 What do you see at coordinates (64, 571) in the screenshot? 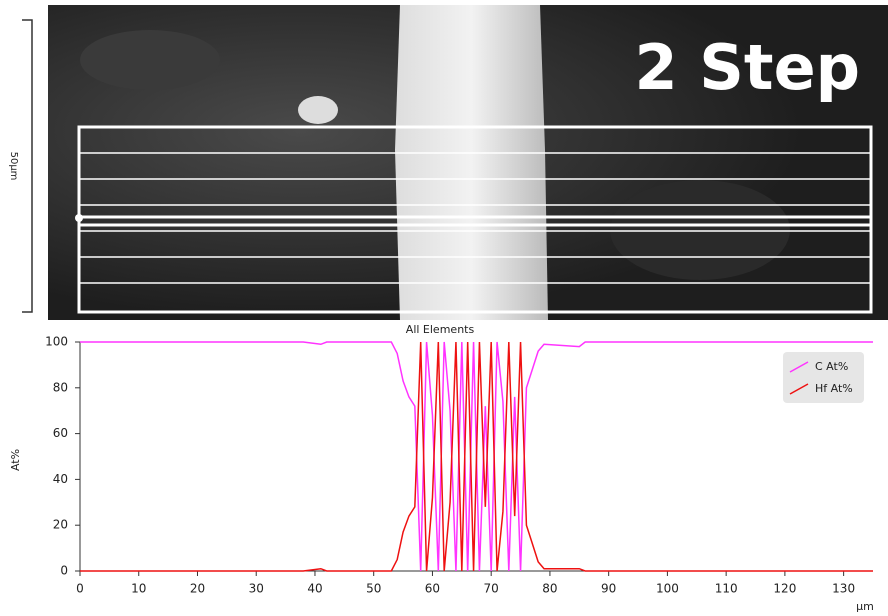
I see `y-tick-label: 0` at bounding box center [64, 571].